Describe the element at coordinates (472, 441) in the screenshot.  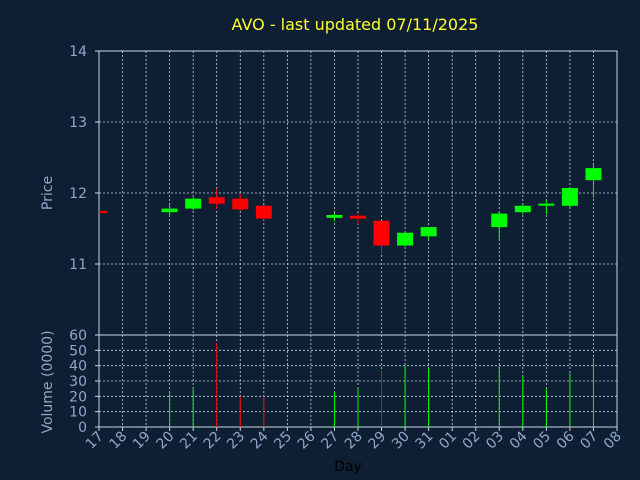
I see `x-tick-label: 02` at that location.